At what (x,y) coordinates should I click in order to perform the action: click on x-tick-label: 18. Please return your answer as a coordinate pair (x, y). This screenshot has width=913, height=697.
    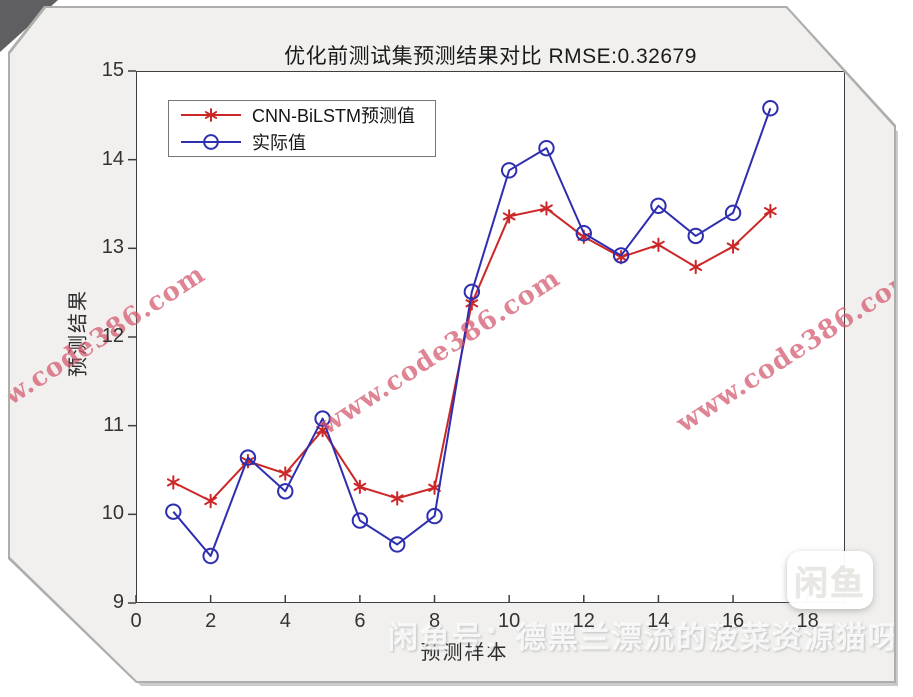
    Looking at the image, I should click on (807, 621).